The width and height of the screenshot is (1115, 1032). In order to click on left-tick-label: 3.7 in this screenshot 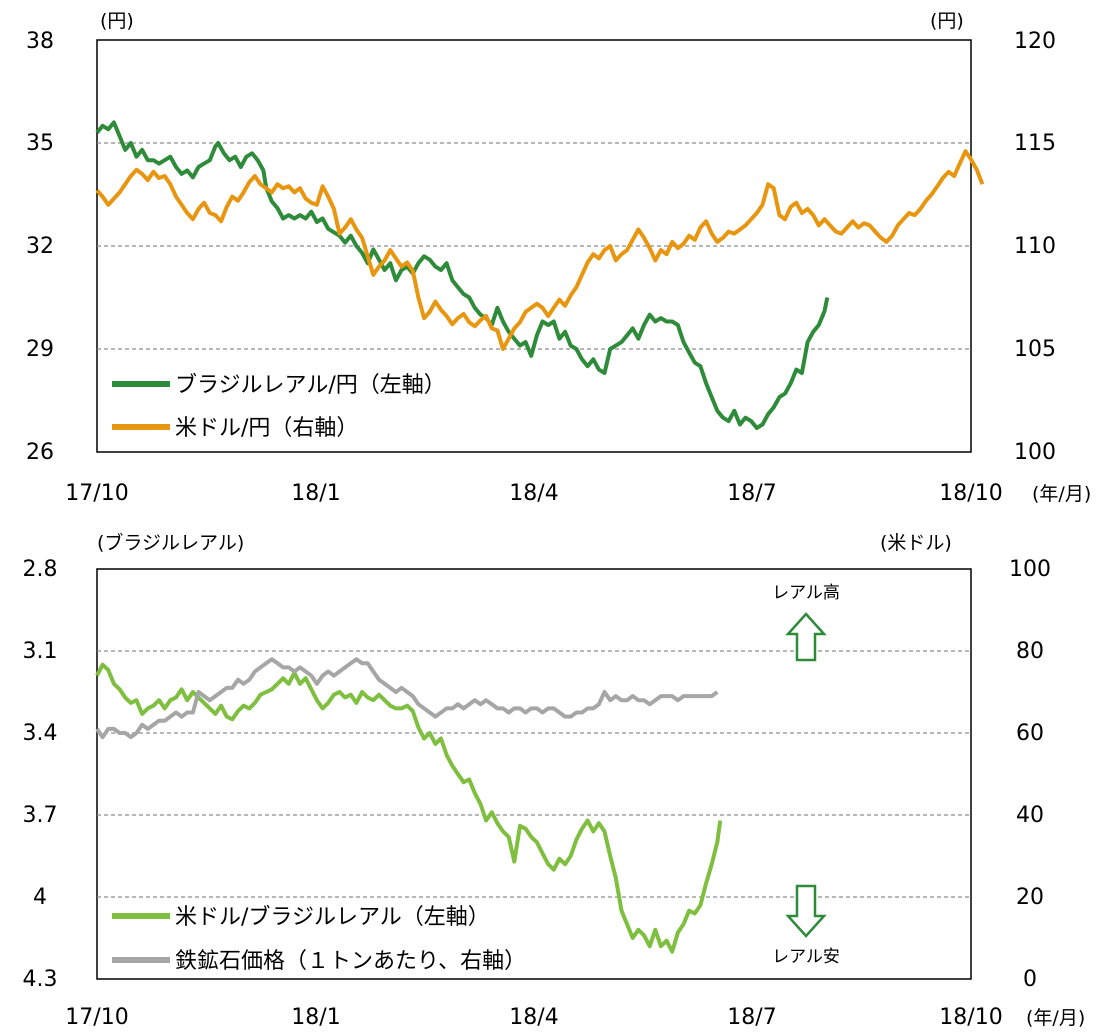, I will do `click(40, 815)`.